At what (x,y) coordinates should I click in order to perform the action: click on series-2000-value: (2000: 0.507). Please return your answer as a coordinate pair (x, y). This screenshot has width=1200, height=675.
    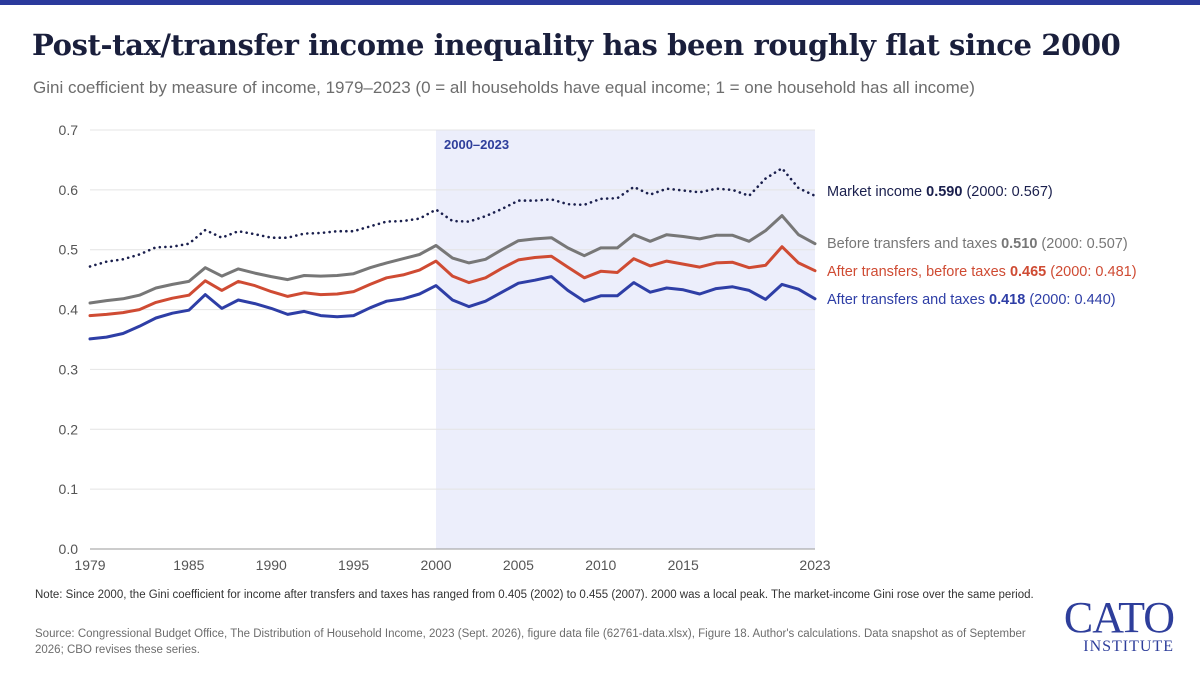
    Looking at the image, I should click on (1084, 244).